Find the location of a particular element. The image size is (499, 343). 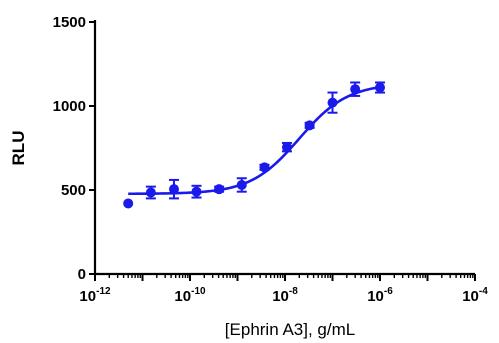

y-tick-label: 0 is located at coordinates (82, 274).